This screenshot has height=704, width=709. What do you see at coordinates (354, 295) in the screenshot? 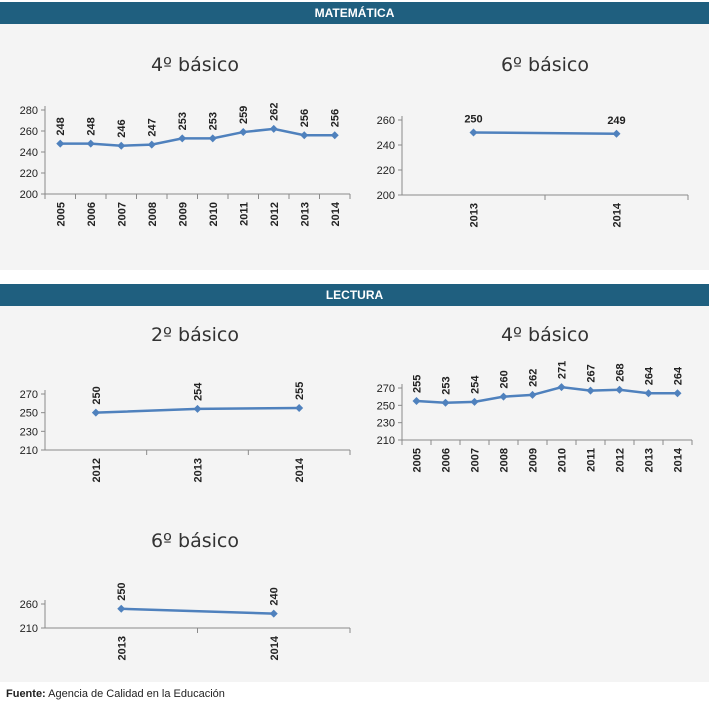
I see `section-header-lectura: LECTURA` at bounding box center [354, 295].